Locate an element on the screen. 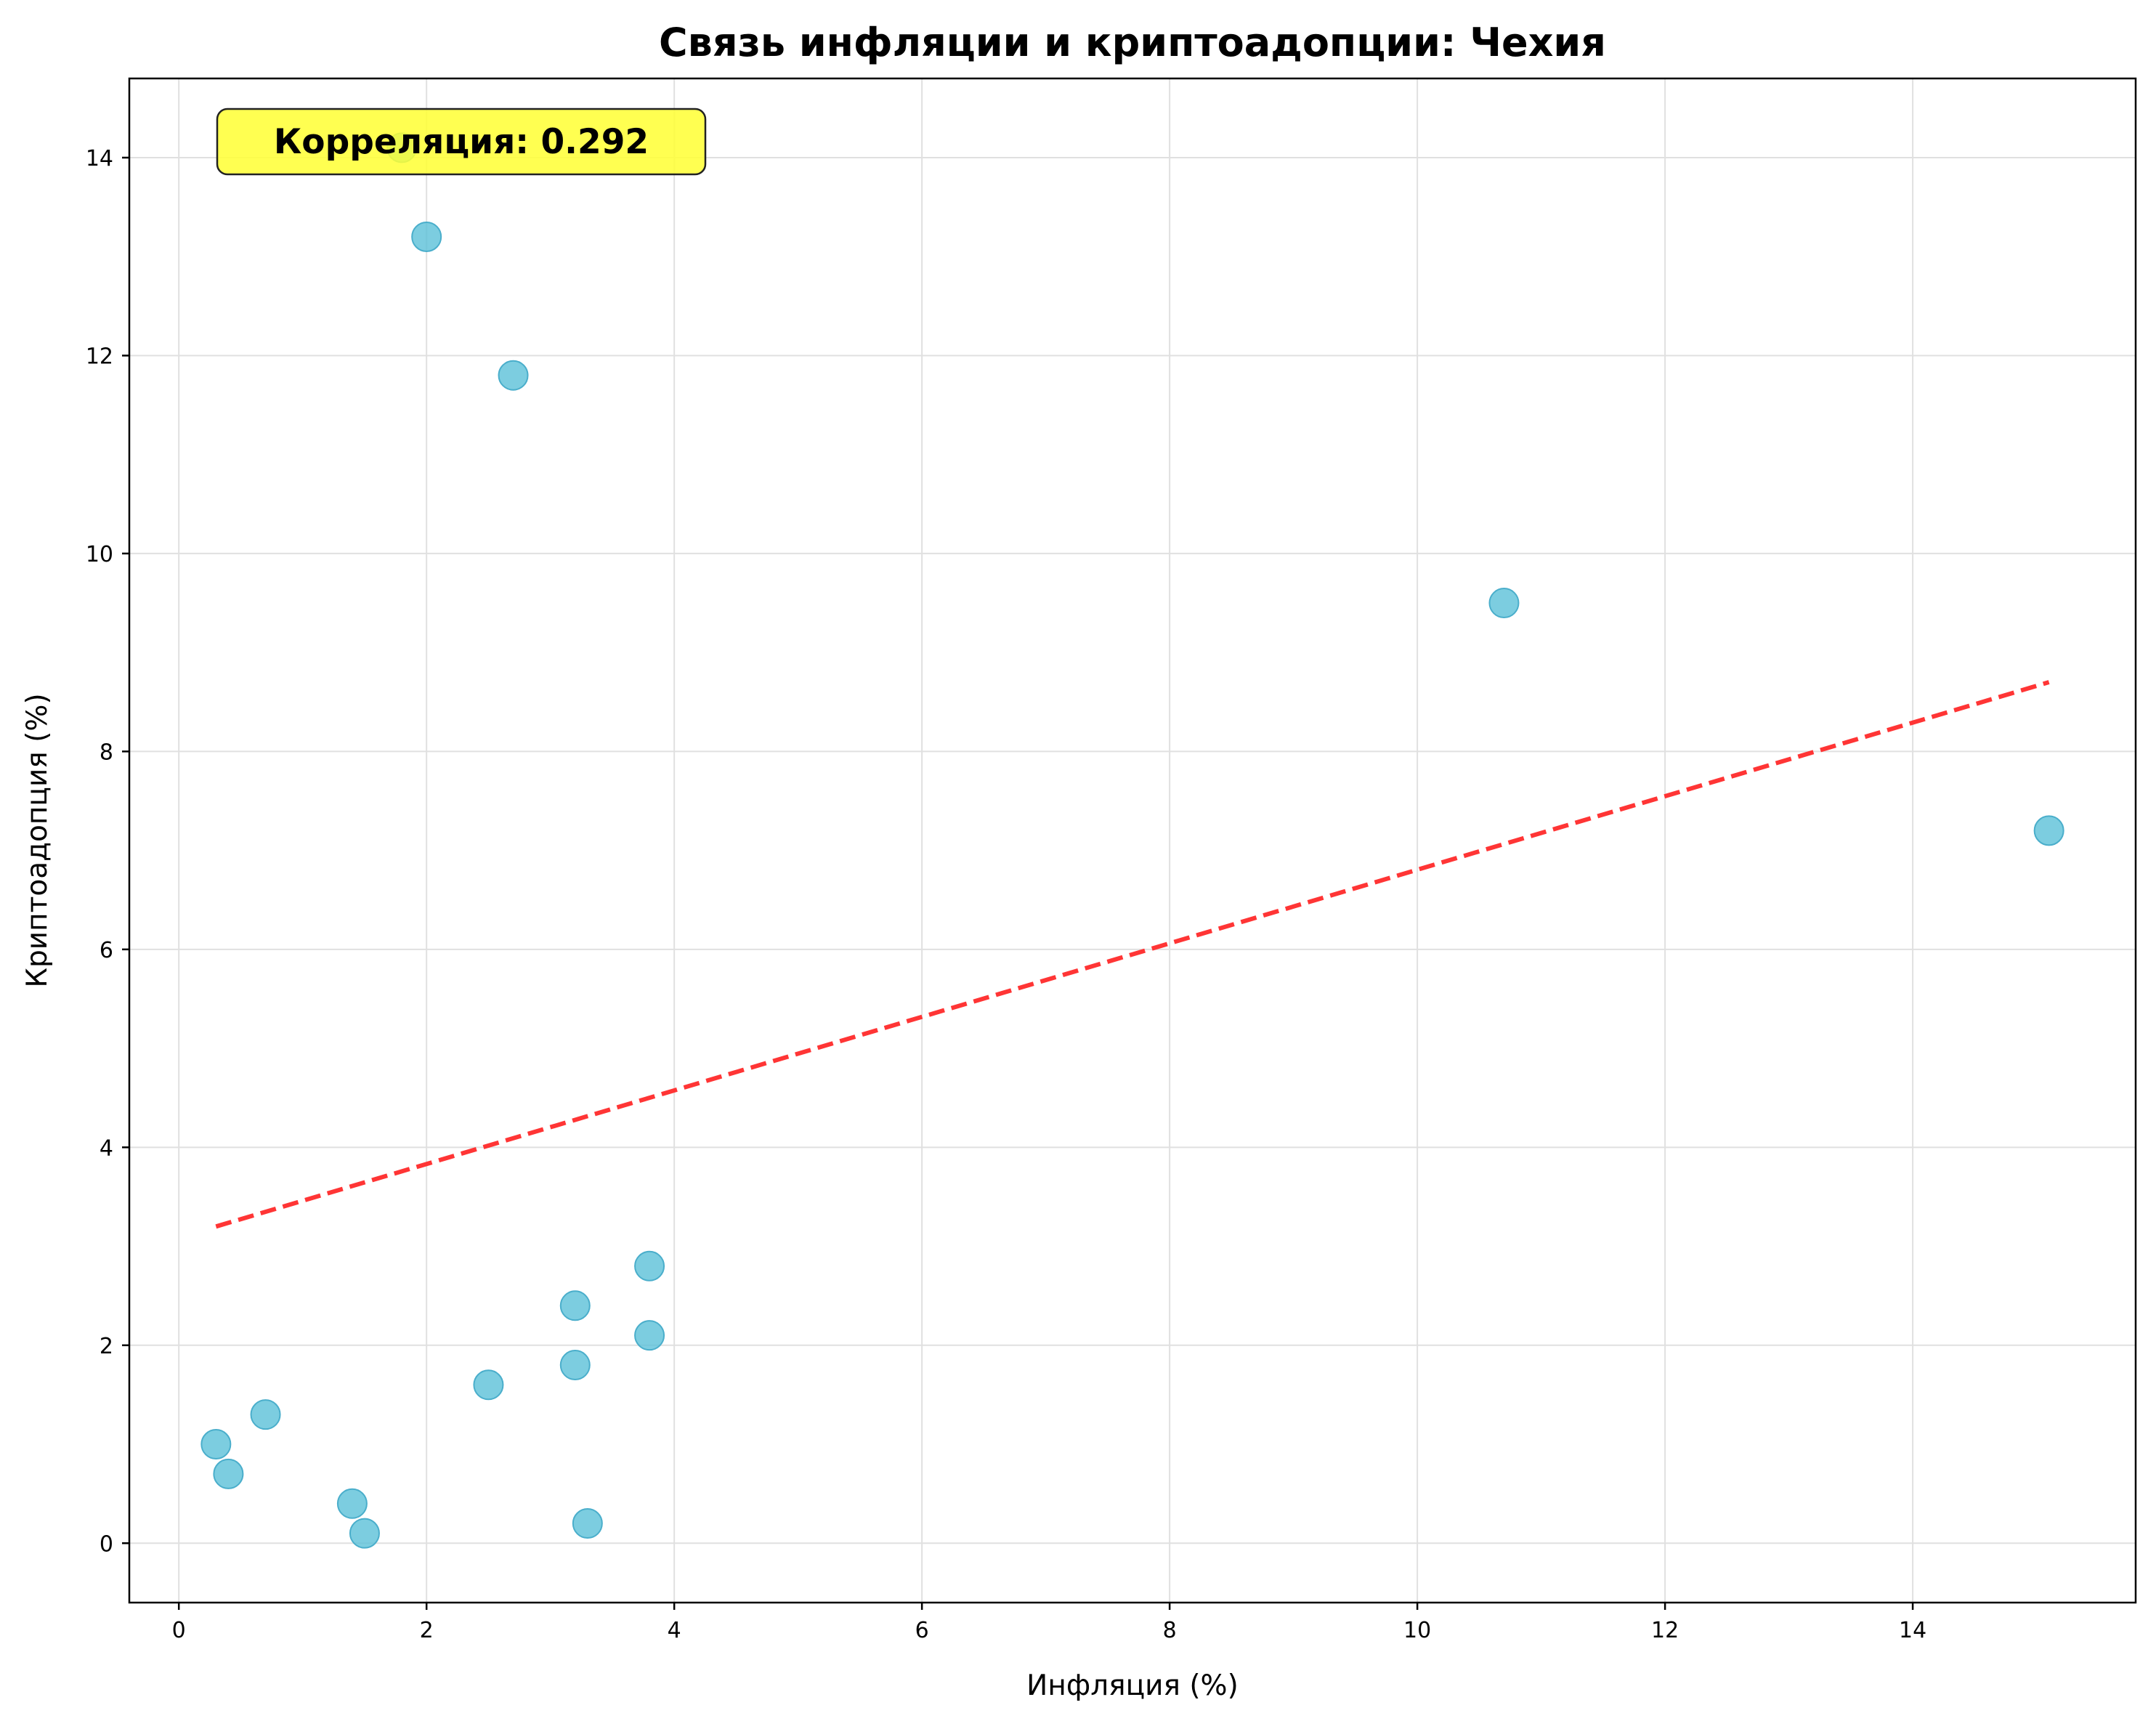 This screenshot has width=2156, height=1721. correlation-annotation: Корреляция: 0.292 is located at coordinates (461, 142).